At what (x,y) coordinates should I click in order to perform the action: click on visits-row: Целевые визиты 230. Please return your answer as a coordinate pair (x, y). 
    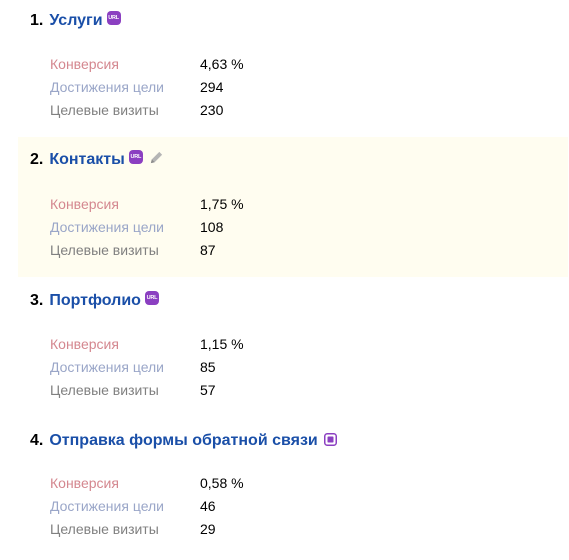
    Looking at the image, I should click on (147, 109).